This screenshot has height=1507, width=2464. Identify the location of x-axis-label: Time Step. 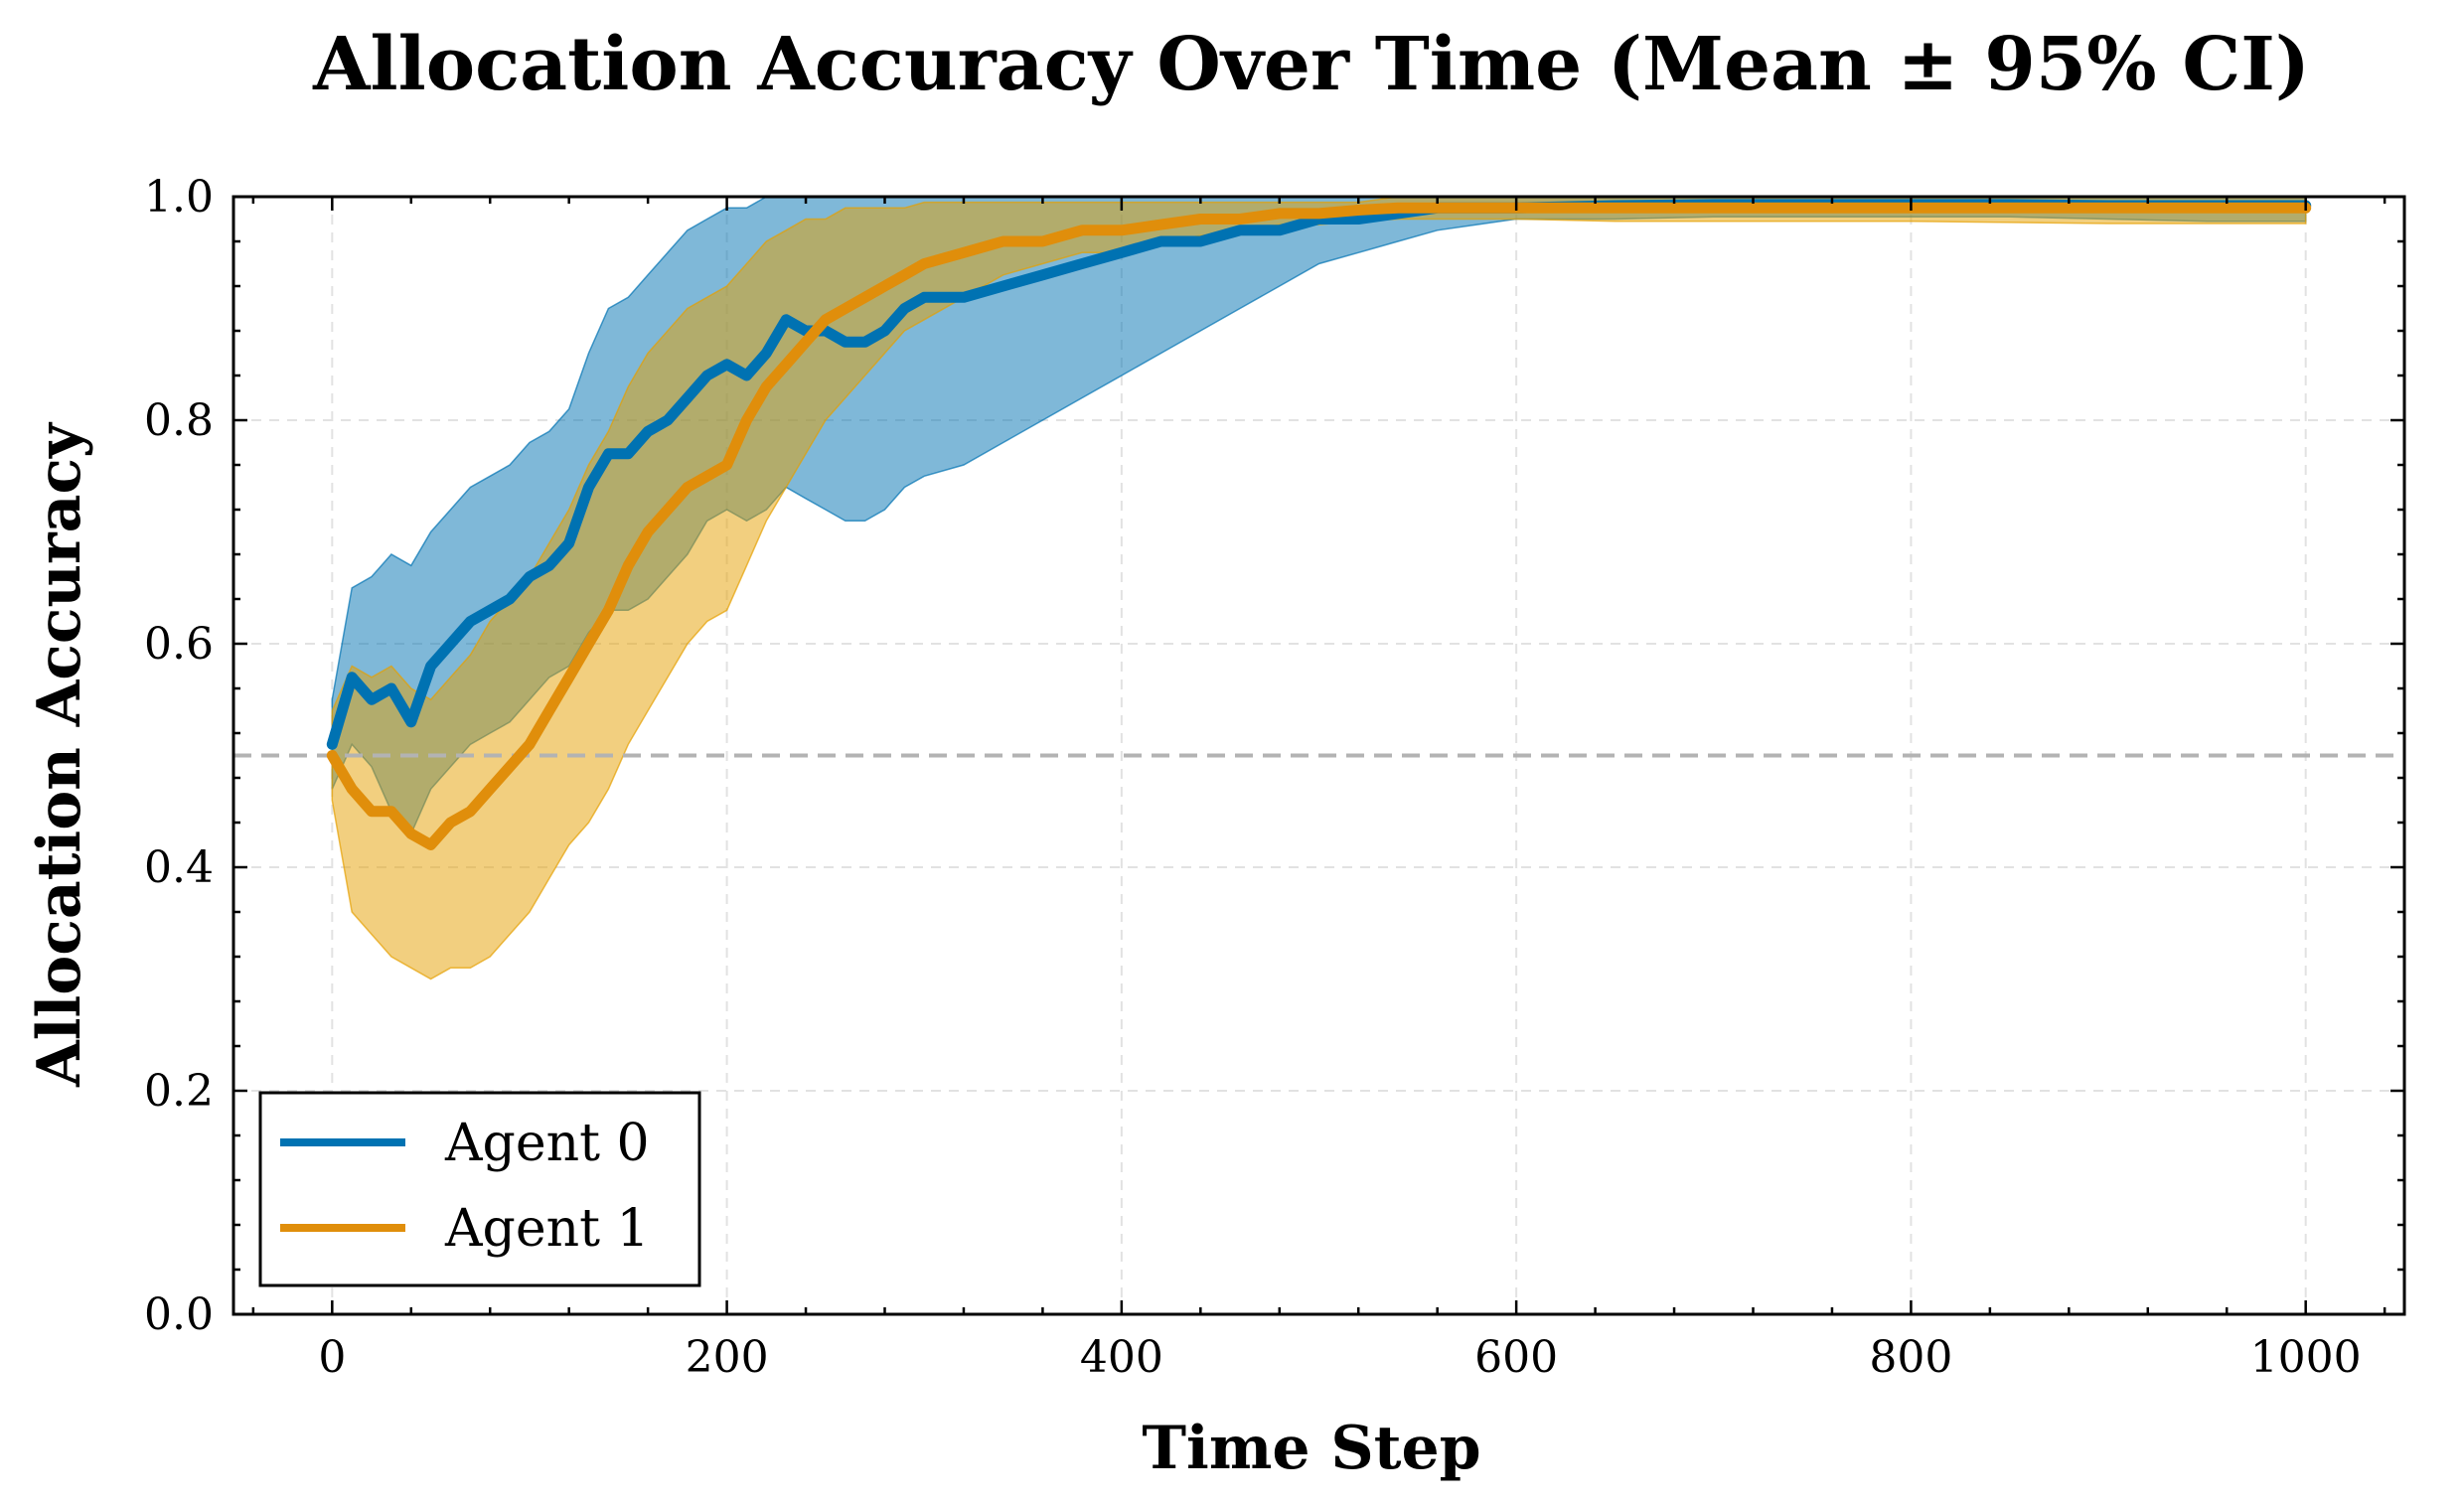
(1311, 1448).